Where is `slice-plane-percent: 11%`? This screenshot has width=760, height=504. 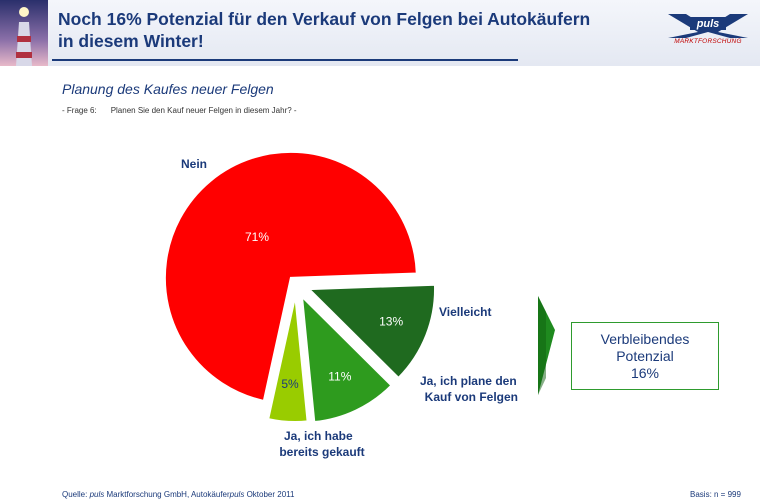
slice-plane-percent: 11% is located at coordinates (339, 376).